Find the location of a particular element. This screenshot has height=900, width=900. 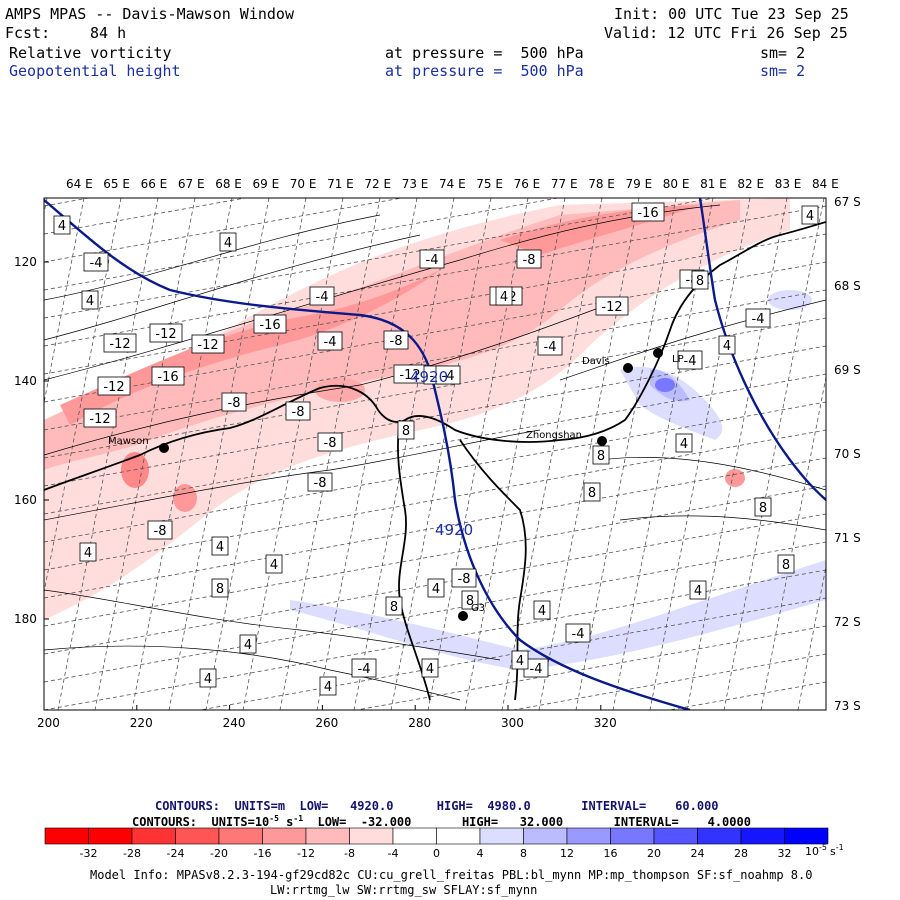

model-info-line2: LW:rrtmg_lw SW:rrtmg_sw SFLAY:sf_mynn is located at coordinates (404, 890).